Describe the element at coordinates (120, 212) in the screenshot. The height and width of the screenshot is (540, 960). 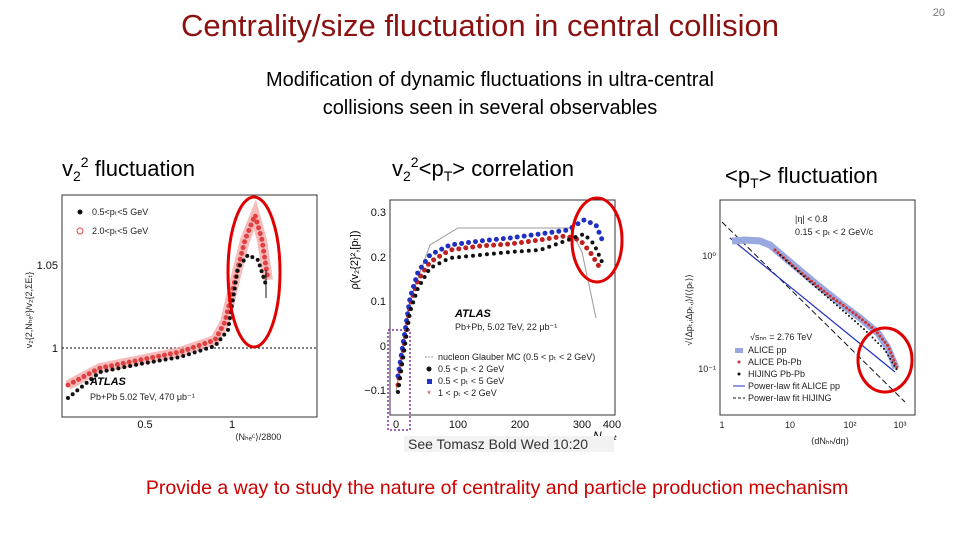
I see `legend-label: 0.5<pₜ<5 GeV` at that location.